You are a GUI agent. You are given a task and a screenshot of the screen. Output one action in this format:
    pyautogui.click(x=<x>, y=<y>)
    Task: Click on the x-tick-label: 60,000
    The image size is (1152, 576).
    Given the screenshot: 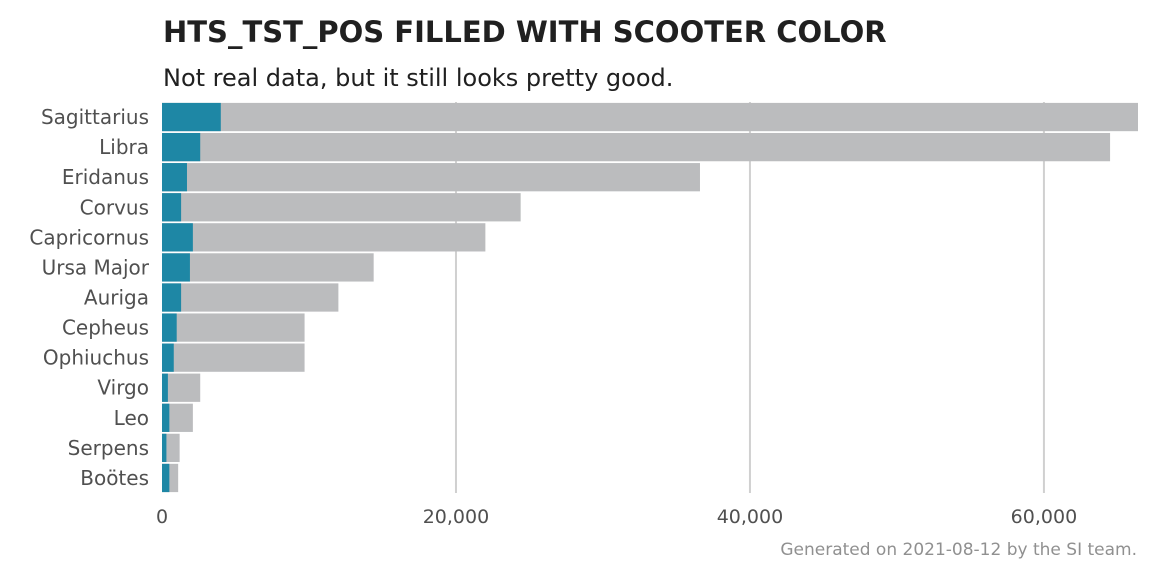 What is the action you would take?
    pyautogui.click(x=1044, y=517)
    